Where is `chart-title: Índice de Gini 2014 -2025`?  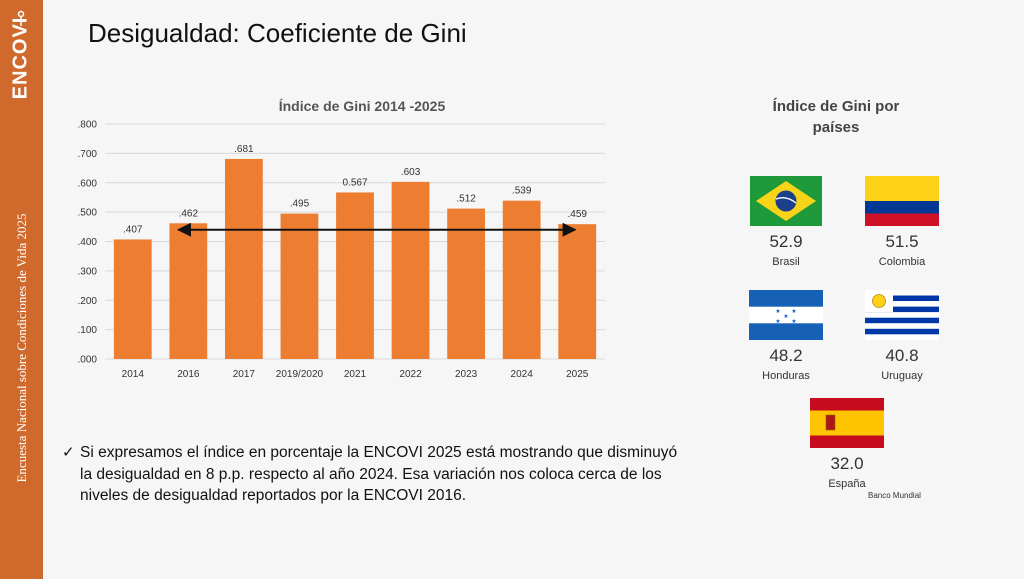 chart-title: Índice de Gini 2014 -2025 is located at coordinates (362, 106).